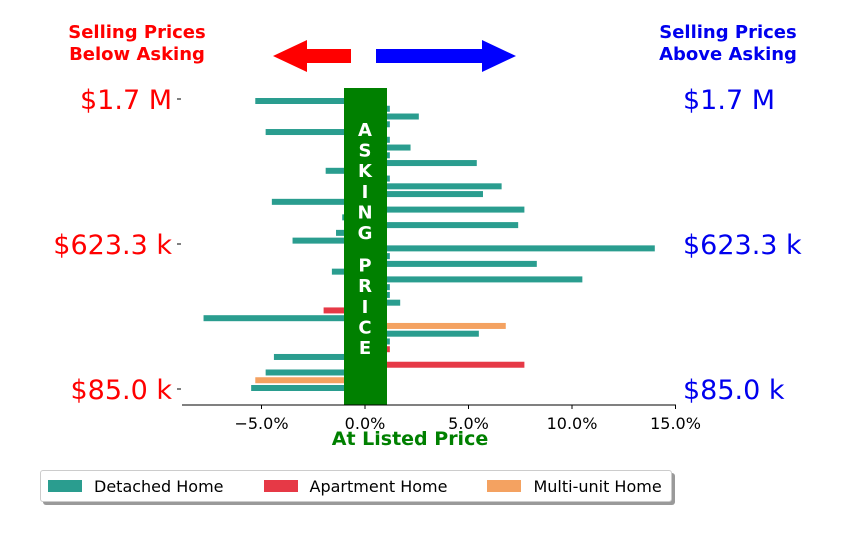 This screenshot has height=541, width=844. Describe the element at coordinates (159, 486) in the screenshot. I see `legend-label-detached: Detached Home` at that location.